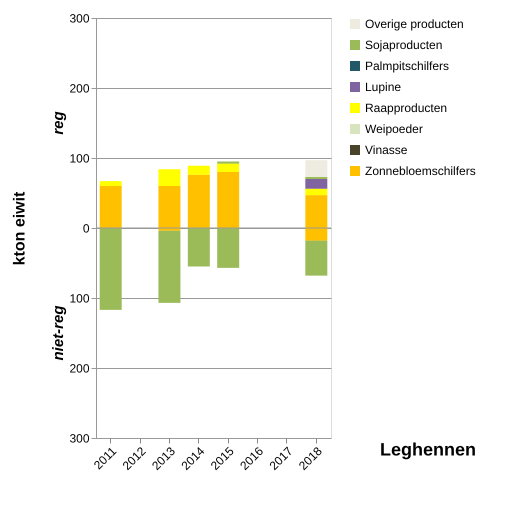  I want to click on legend-label: Palmpitschilfers, so click(407, 66).